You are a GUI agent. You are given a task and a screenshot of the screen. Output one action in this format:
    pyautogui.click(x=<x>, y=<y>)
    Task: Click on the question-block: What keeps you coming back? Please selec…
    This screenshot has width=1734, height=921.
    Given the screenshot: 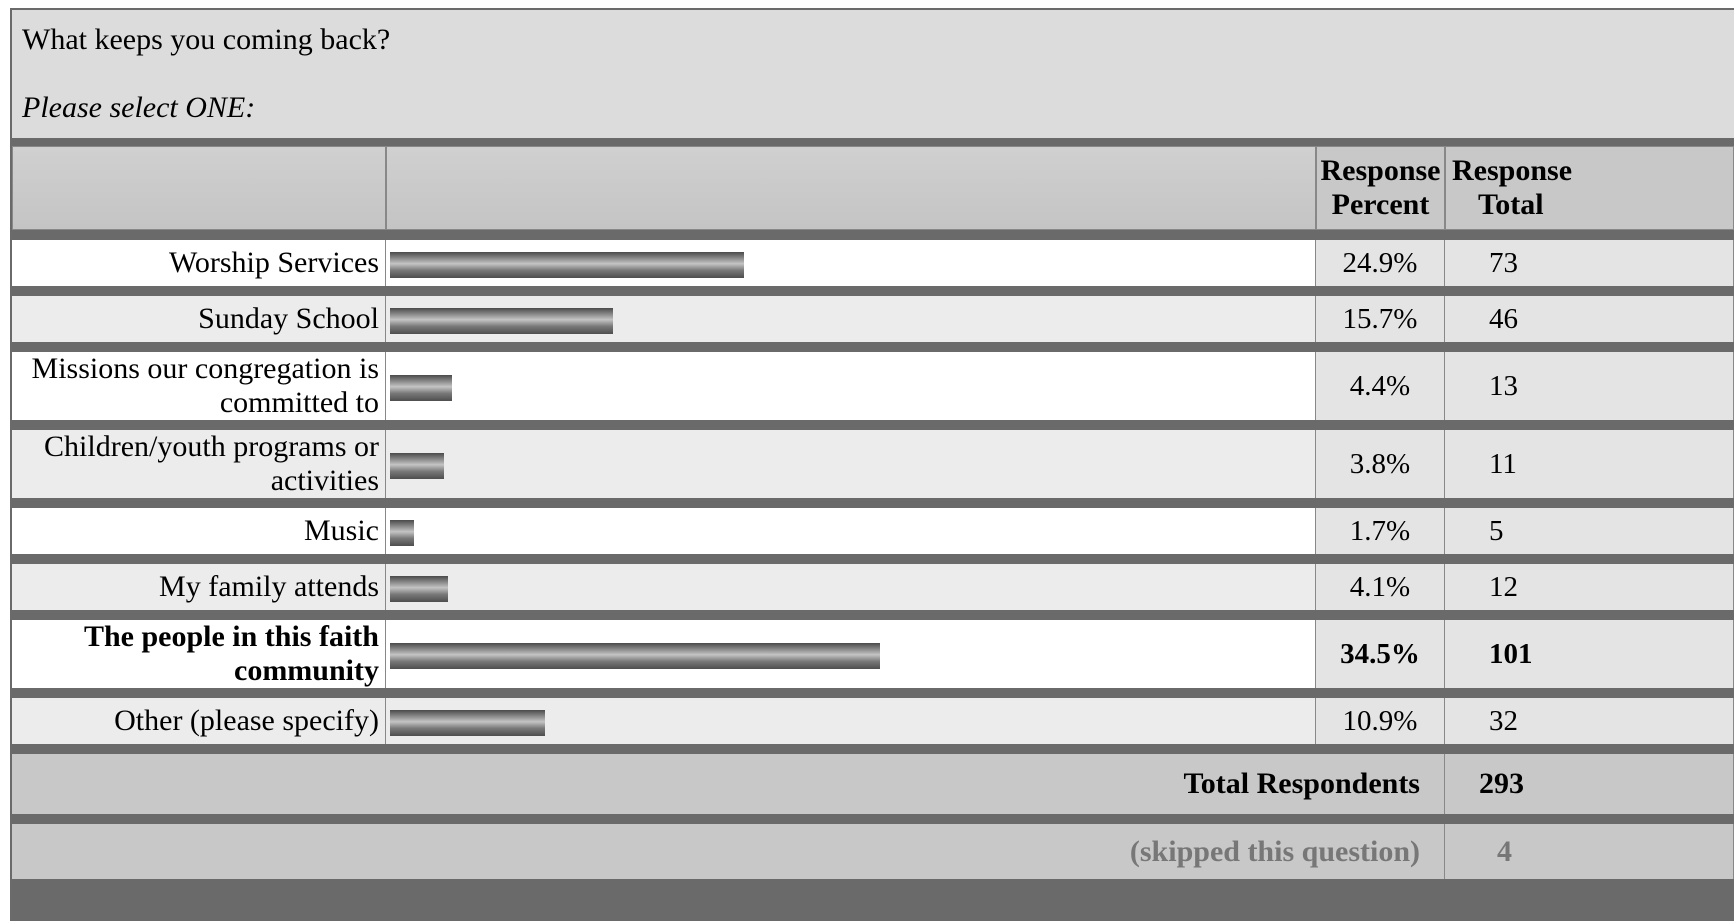 What is the action you would take?
    pyautogui.click(x=873, y=74)
    